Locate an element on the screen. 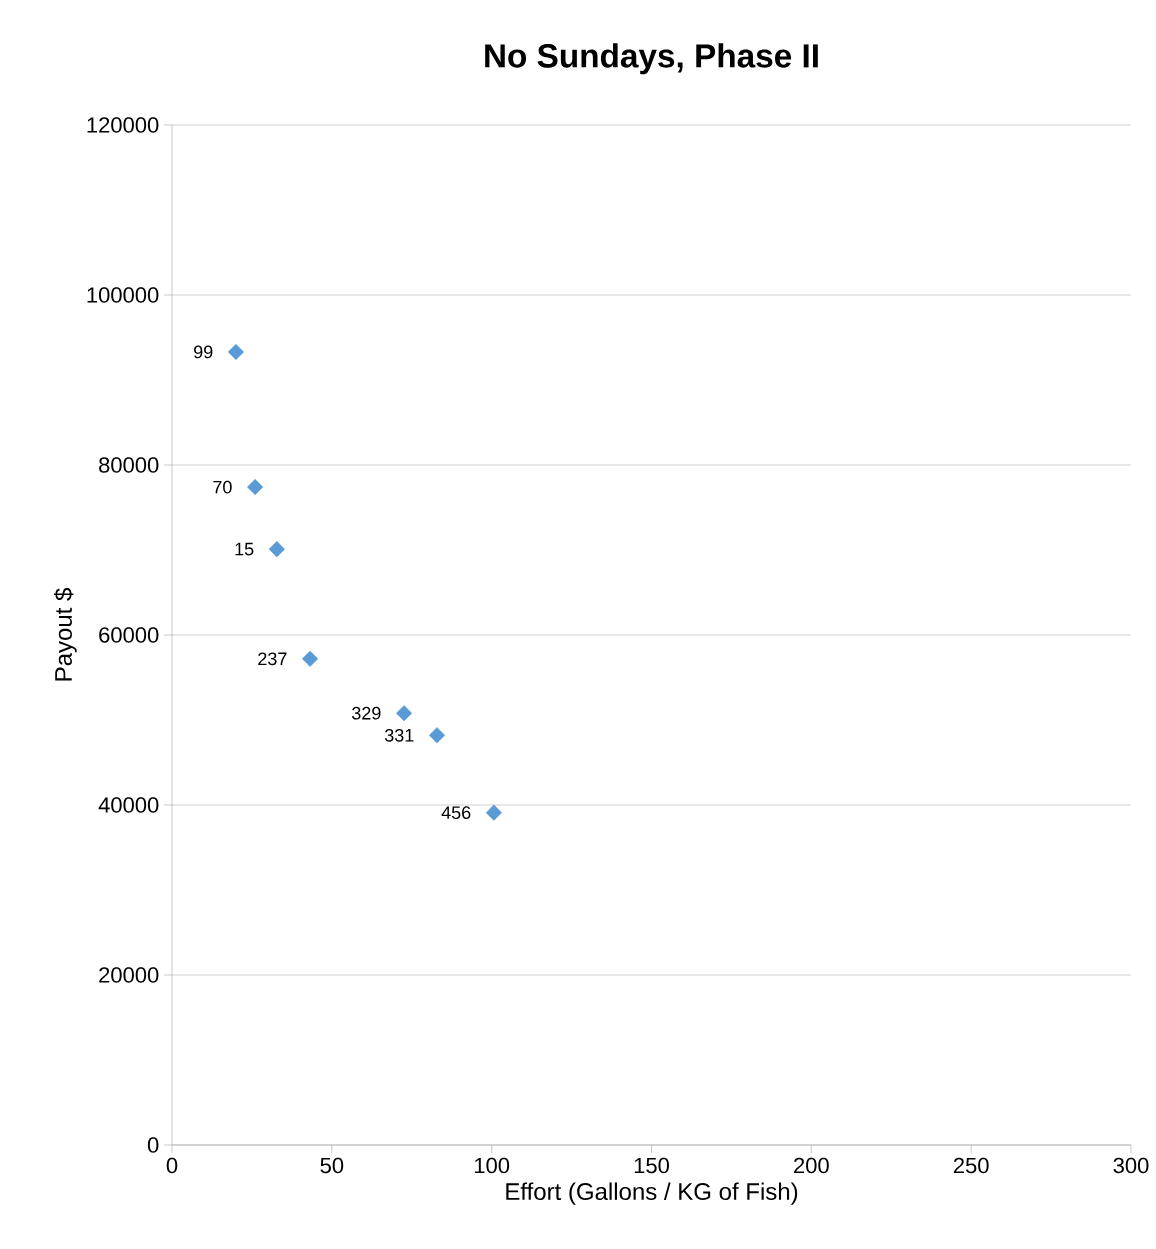  annotation: 70 is located at coordinates (222, 487).